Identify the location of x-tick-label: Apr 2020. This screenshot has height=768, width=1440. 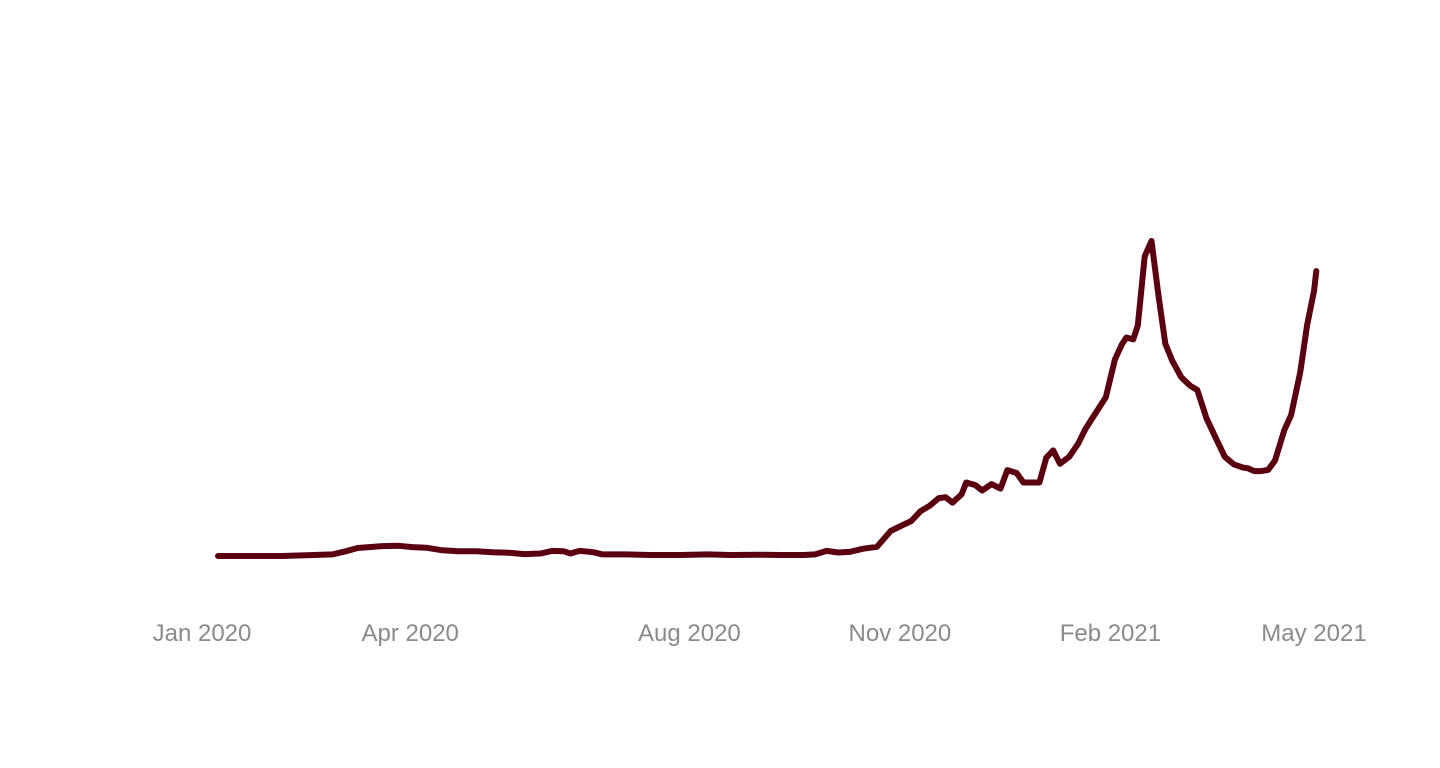
(409, 633).